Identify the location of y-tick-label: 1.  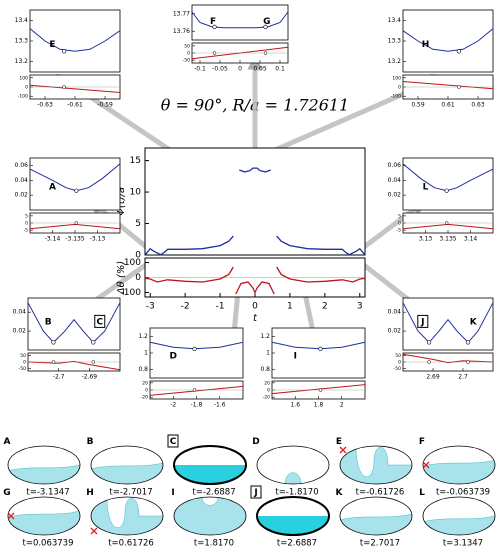
(268, 353).